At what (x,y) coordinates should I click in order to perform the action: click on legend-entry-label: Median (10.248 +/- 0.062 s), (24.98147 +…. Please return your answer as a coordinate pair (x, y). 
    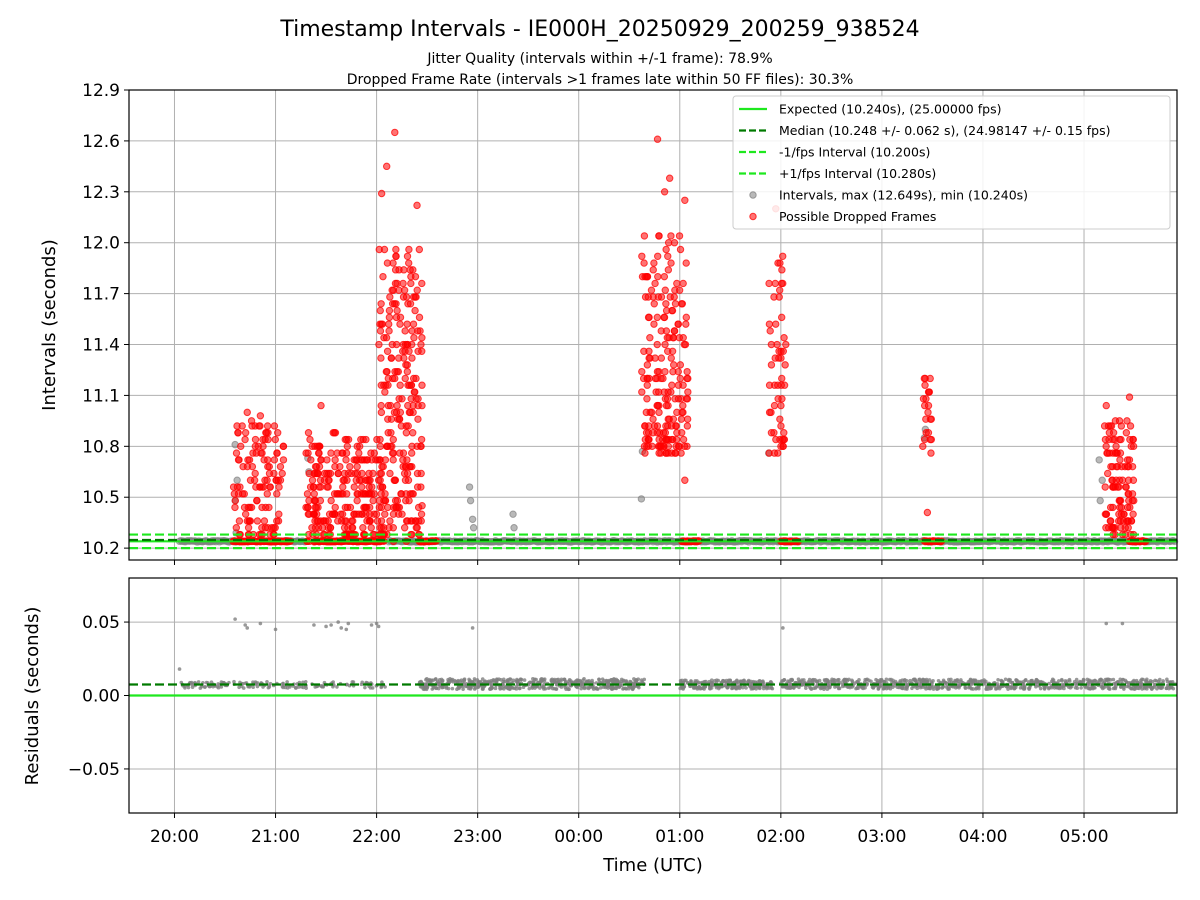
    Looking at the image, I should click on (944, 130).